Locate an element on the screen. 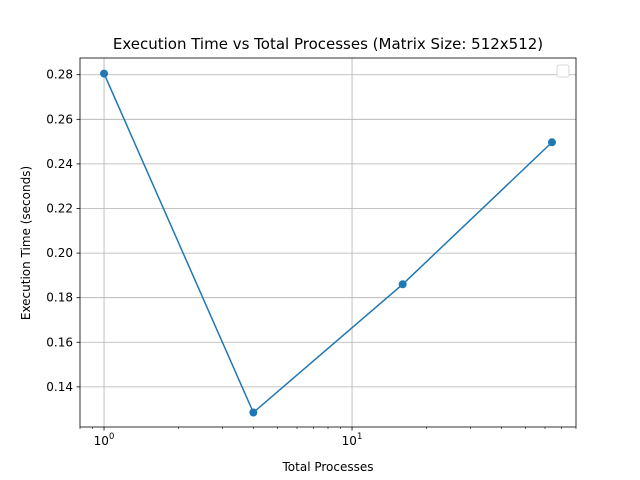 The height and width of the screenshot is (480, 640). y-tick-label: 0.26 is located at coordinates (59, 119).